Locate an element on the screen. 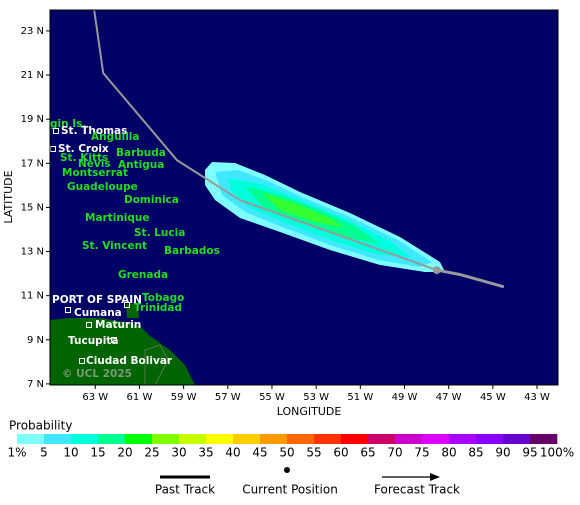  place-label: Grenada is located at coordinates (143, 275).